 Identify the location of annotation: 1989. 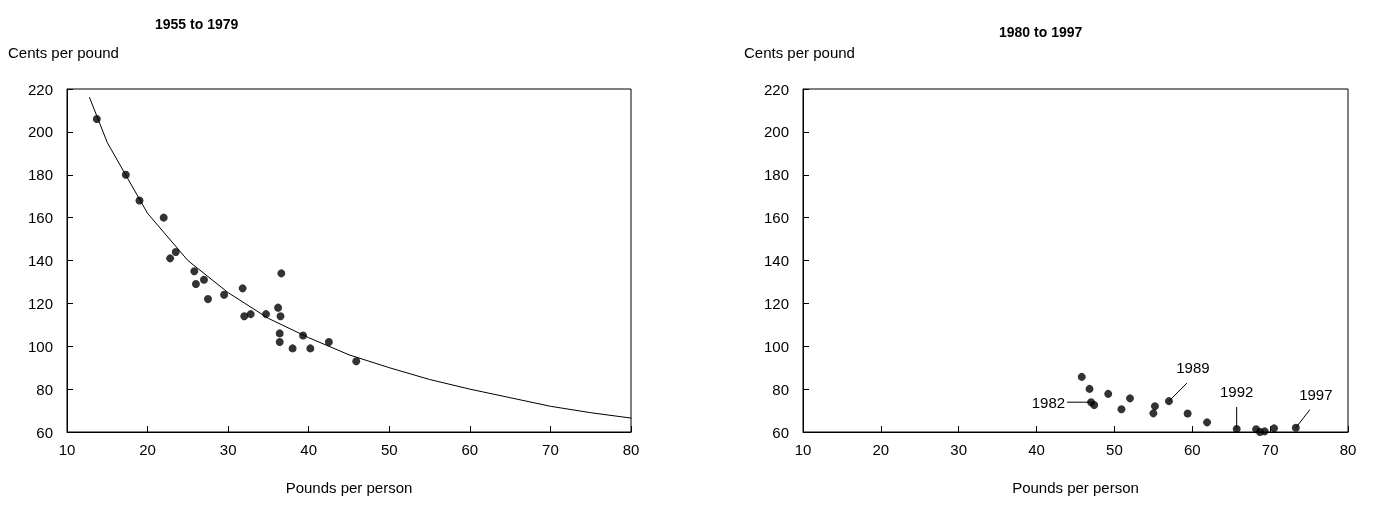
(1193, 368).